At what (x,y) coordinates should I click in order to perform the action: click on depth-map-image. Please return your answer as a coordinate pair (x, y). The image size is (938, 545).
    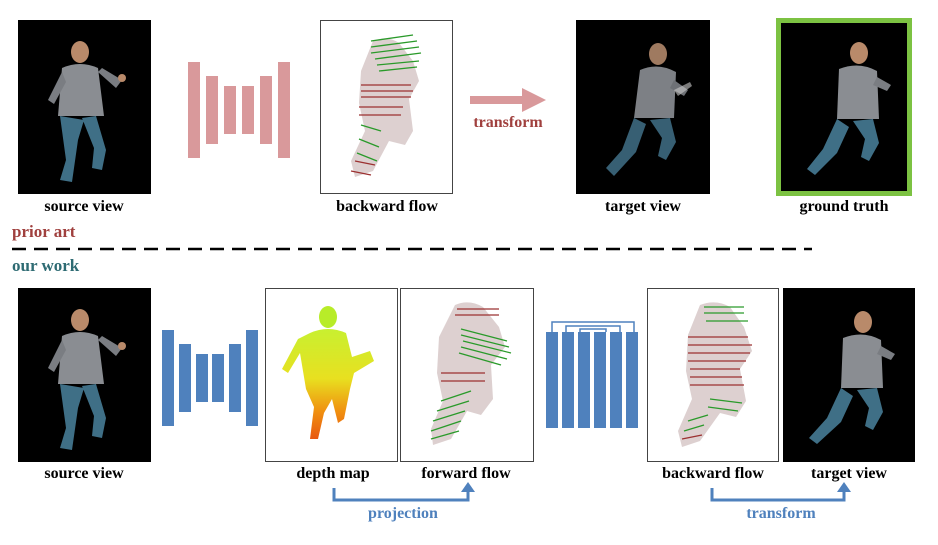
    Looking at the image, I should click on (331, 375).